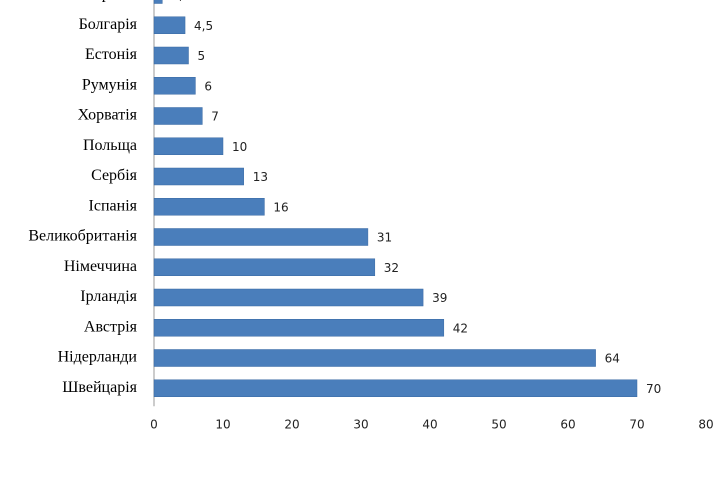 Image resolution: width=720 pixels, height=480 pixels. I want to click on category-label: Польща, so click(110, 145).